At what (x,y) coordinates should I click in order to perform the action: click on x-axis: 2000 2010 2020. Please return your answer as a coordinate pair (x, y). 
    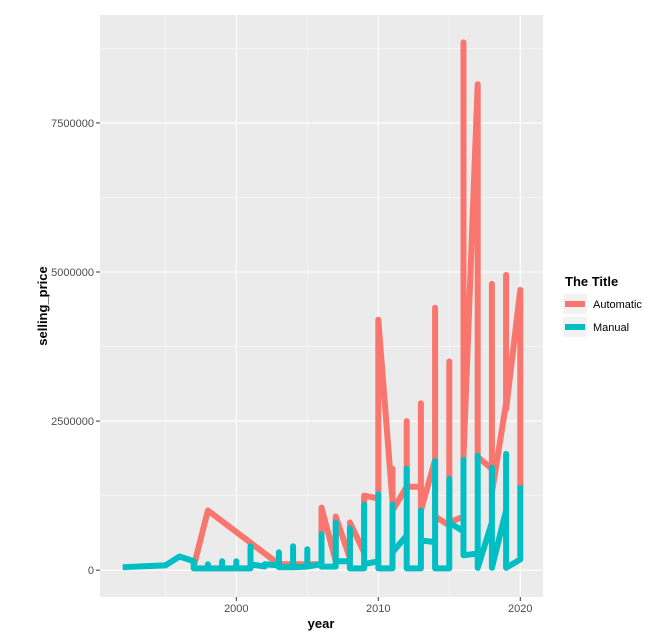
    Looking at the image, I should click on (378, 606).